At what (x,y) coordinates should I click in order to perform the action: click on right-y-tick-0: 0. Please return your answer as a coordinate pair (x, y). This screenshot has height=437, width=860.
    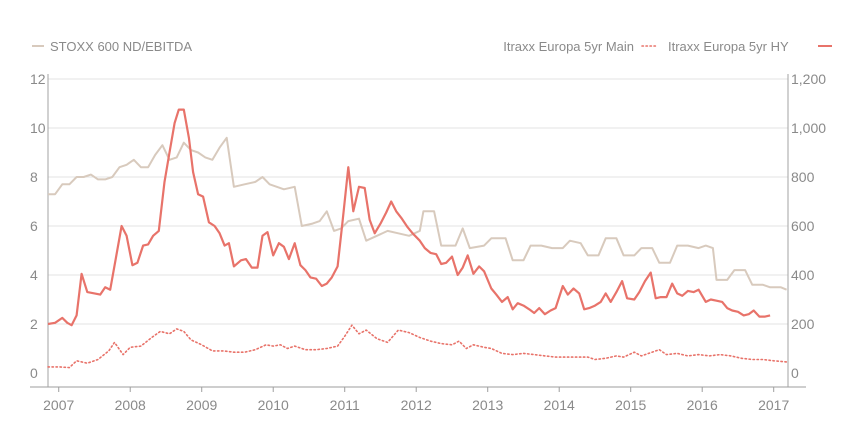
    Looking at the image, I should click on (795, 373).